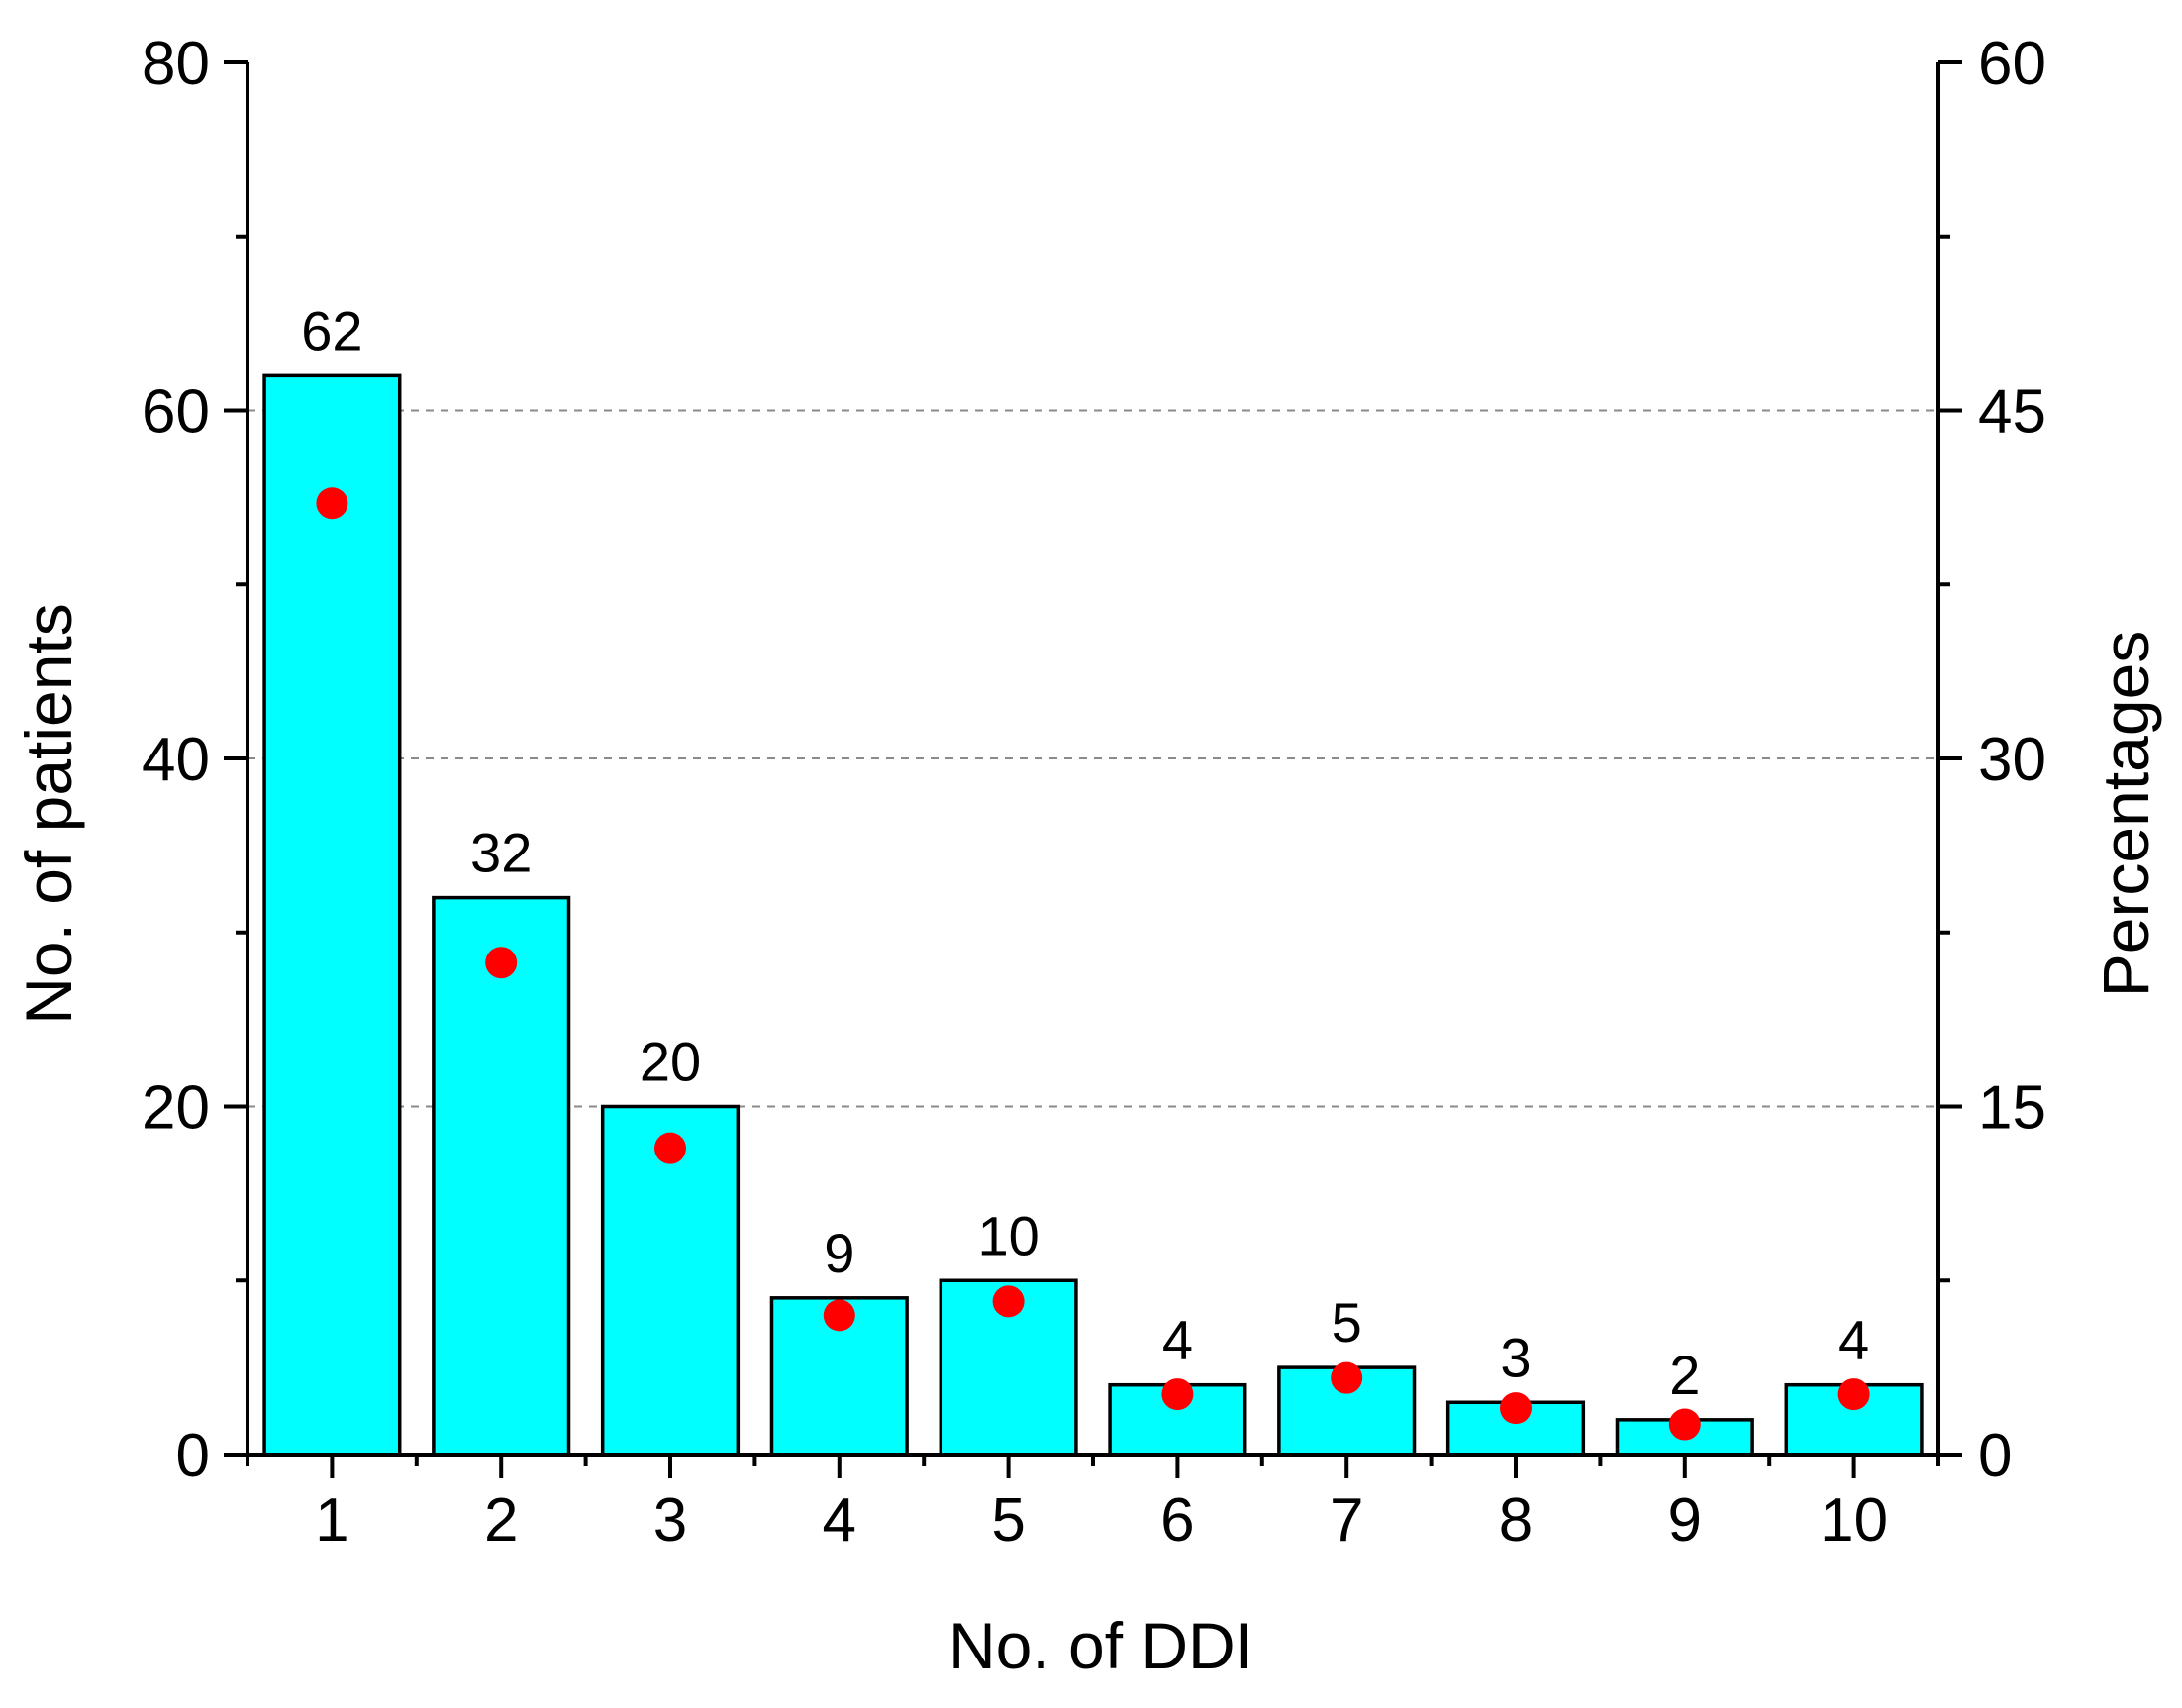 Image resolution: width=2182 pixels, height=1708 pixels. What do you see at coordinates (2012, 412) in the screenshot?
I see `y2-tick-label-45: 45` at bounding box center [2012, 412].